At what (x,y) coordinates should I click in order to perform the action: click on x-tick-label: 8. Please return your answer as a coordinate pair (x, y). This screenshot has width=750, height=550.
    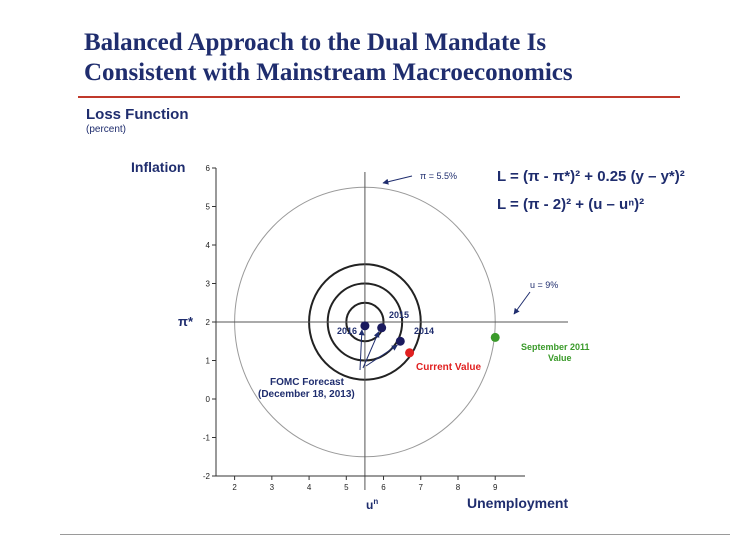
    Looking at the image, I should click on (458, 487).